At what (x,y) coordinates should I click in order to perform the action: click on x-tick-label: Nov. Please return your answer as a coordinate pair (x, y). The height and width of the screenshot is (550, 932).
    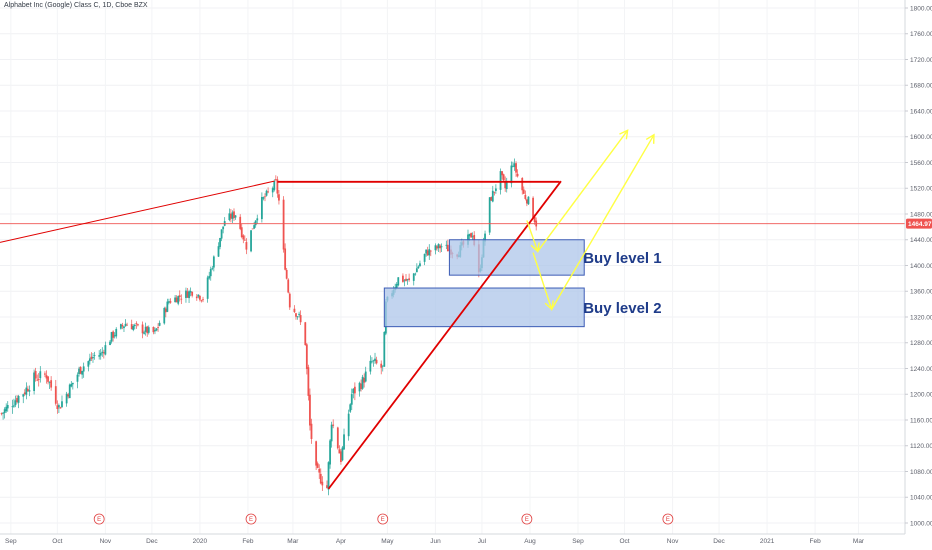
    Looking at the image, I should click on (106, 541).